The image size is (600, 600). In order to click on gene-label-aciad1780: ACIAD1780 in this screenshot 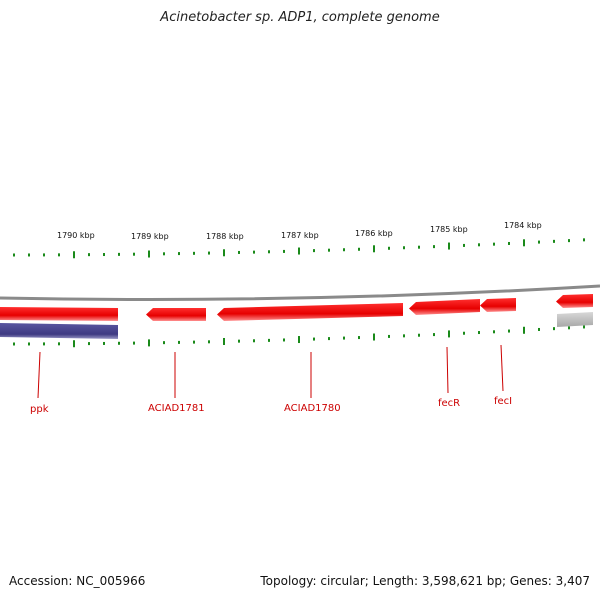, I will do `click(312, 408)`.